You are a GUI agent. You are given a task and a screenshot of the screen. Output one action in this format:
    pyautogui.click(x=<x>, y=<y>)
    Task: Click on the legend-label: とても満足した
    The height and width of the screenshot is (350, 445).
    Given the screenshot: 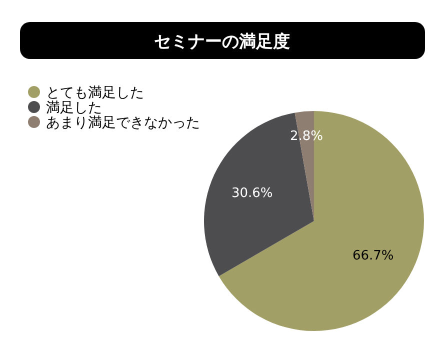 What is the action you would take?
    pyautogui.click(x=95, y=92)
    